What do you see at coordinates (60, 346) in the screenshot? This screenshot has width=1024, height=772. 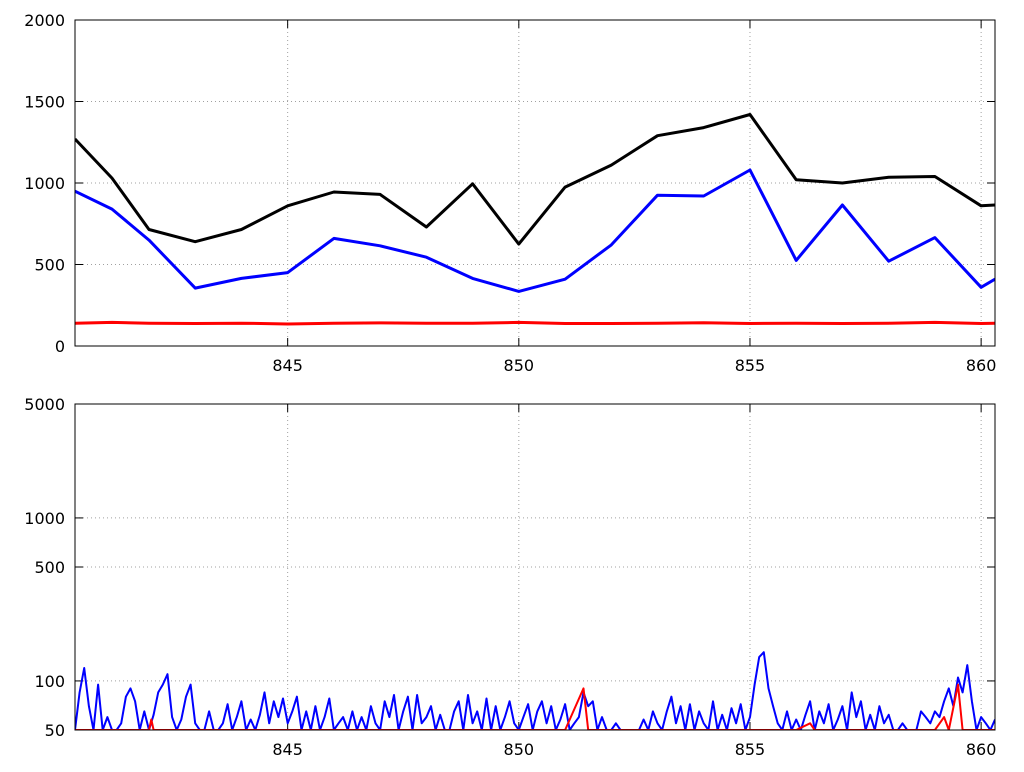 I see `y-tick-label: 0` at bounding box center [60, 346].